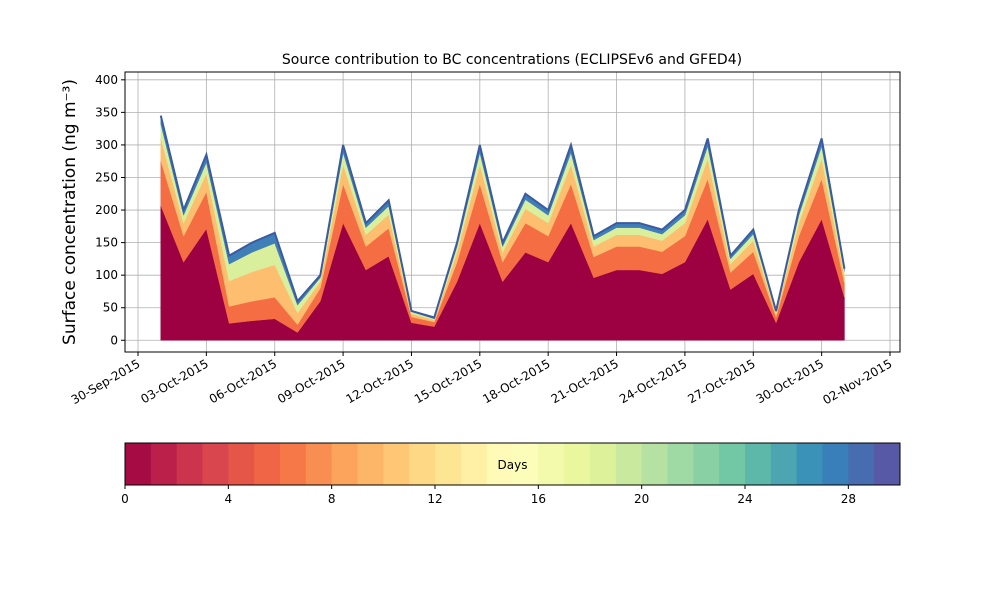  Describe the element at coordinates (229, 499) in the screenshot. I see `colorbar-tick-label: 4` at that location.